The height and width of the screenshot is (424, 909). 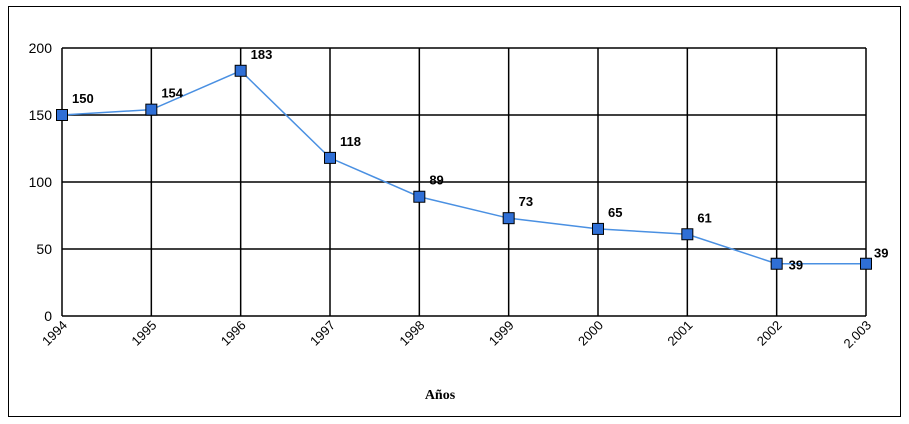 What do you see at coordinates (233, 333) in the screenshot?
I see `x-tick-label: 1996` at bounding box center [233, 333].